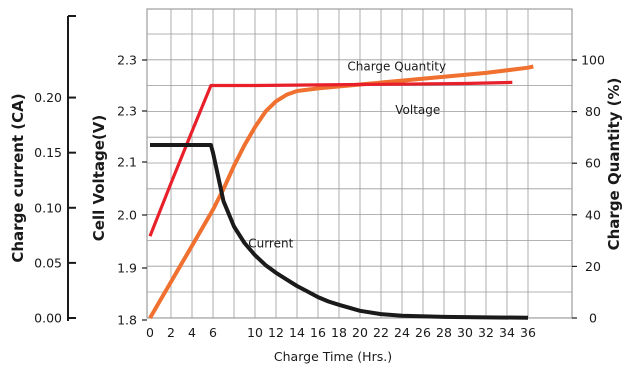  I want to click on quantity-tick-label: 0, so click(593, 318).